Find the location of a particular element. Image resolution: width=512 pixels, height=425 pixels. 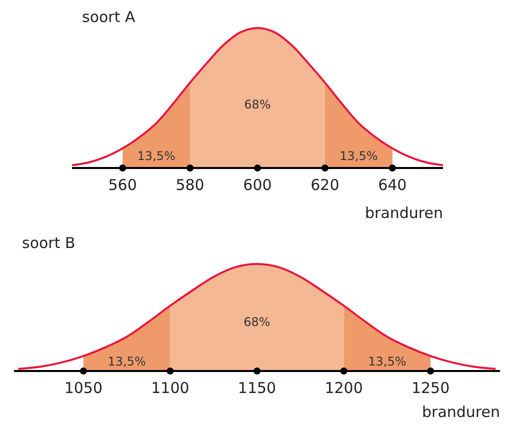

x-tick-label: 1050 is located at coordinates (83, 388).